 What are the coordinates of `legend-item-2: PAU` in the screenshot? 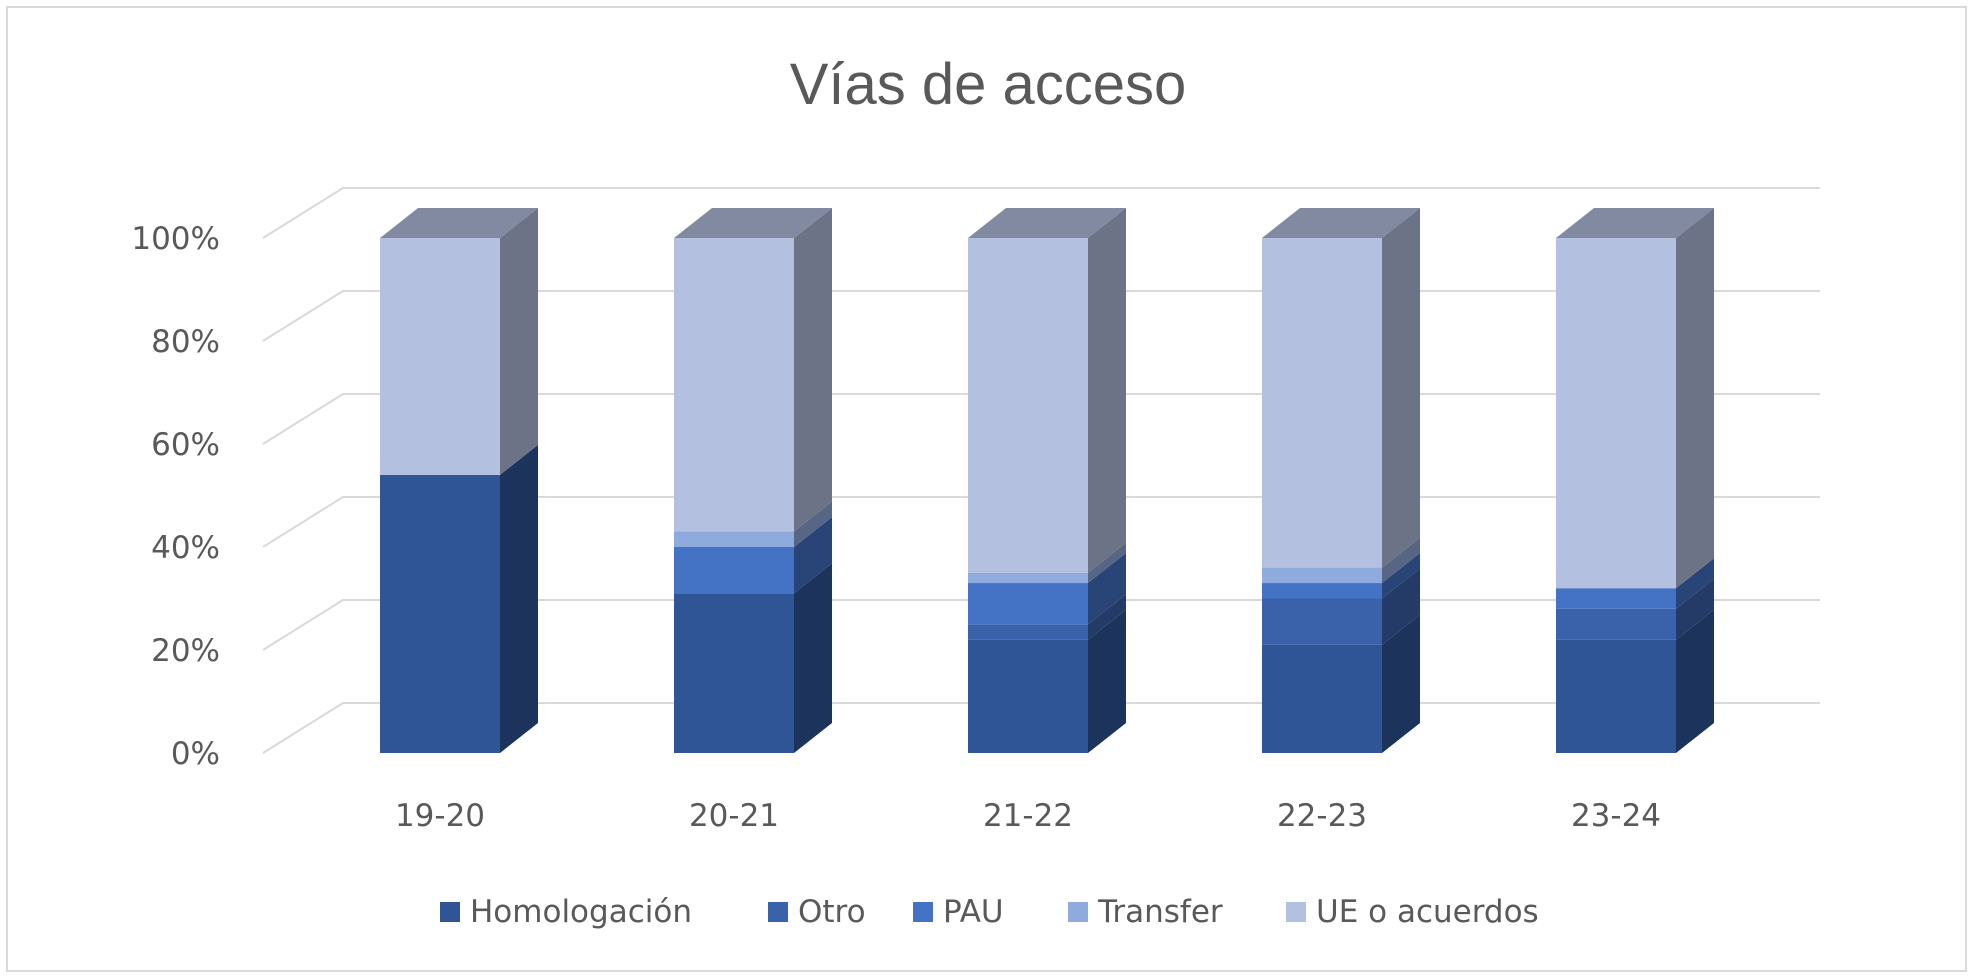 It's located at (958, 912).